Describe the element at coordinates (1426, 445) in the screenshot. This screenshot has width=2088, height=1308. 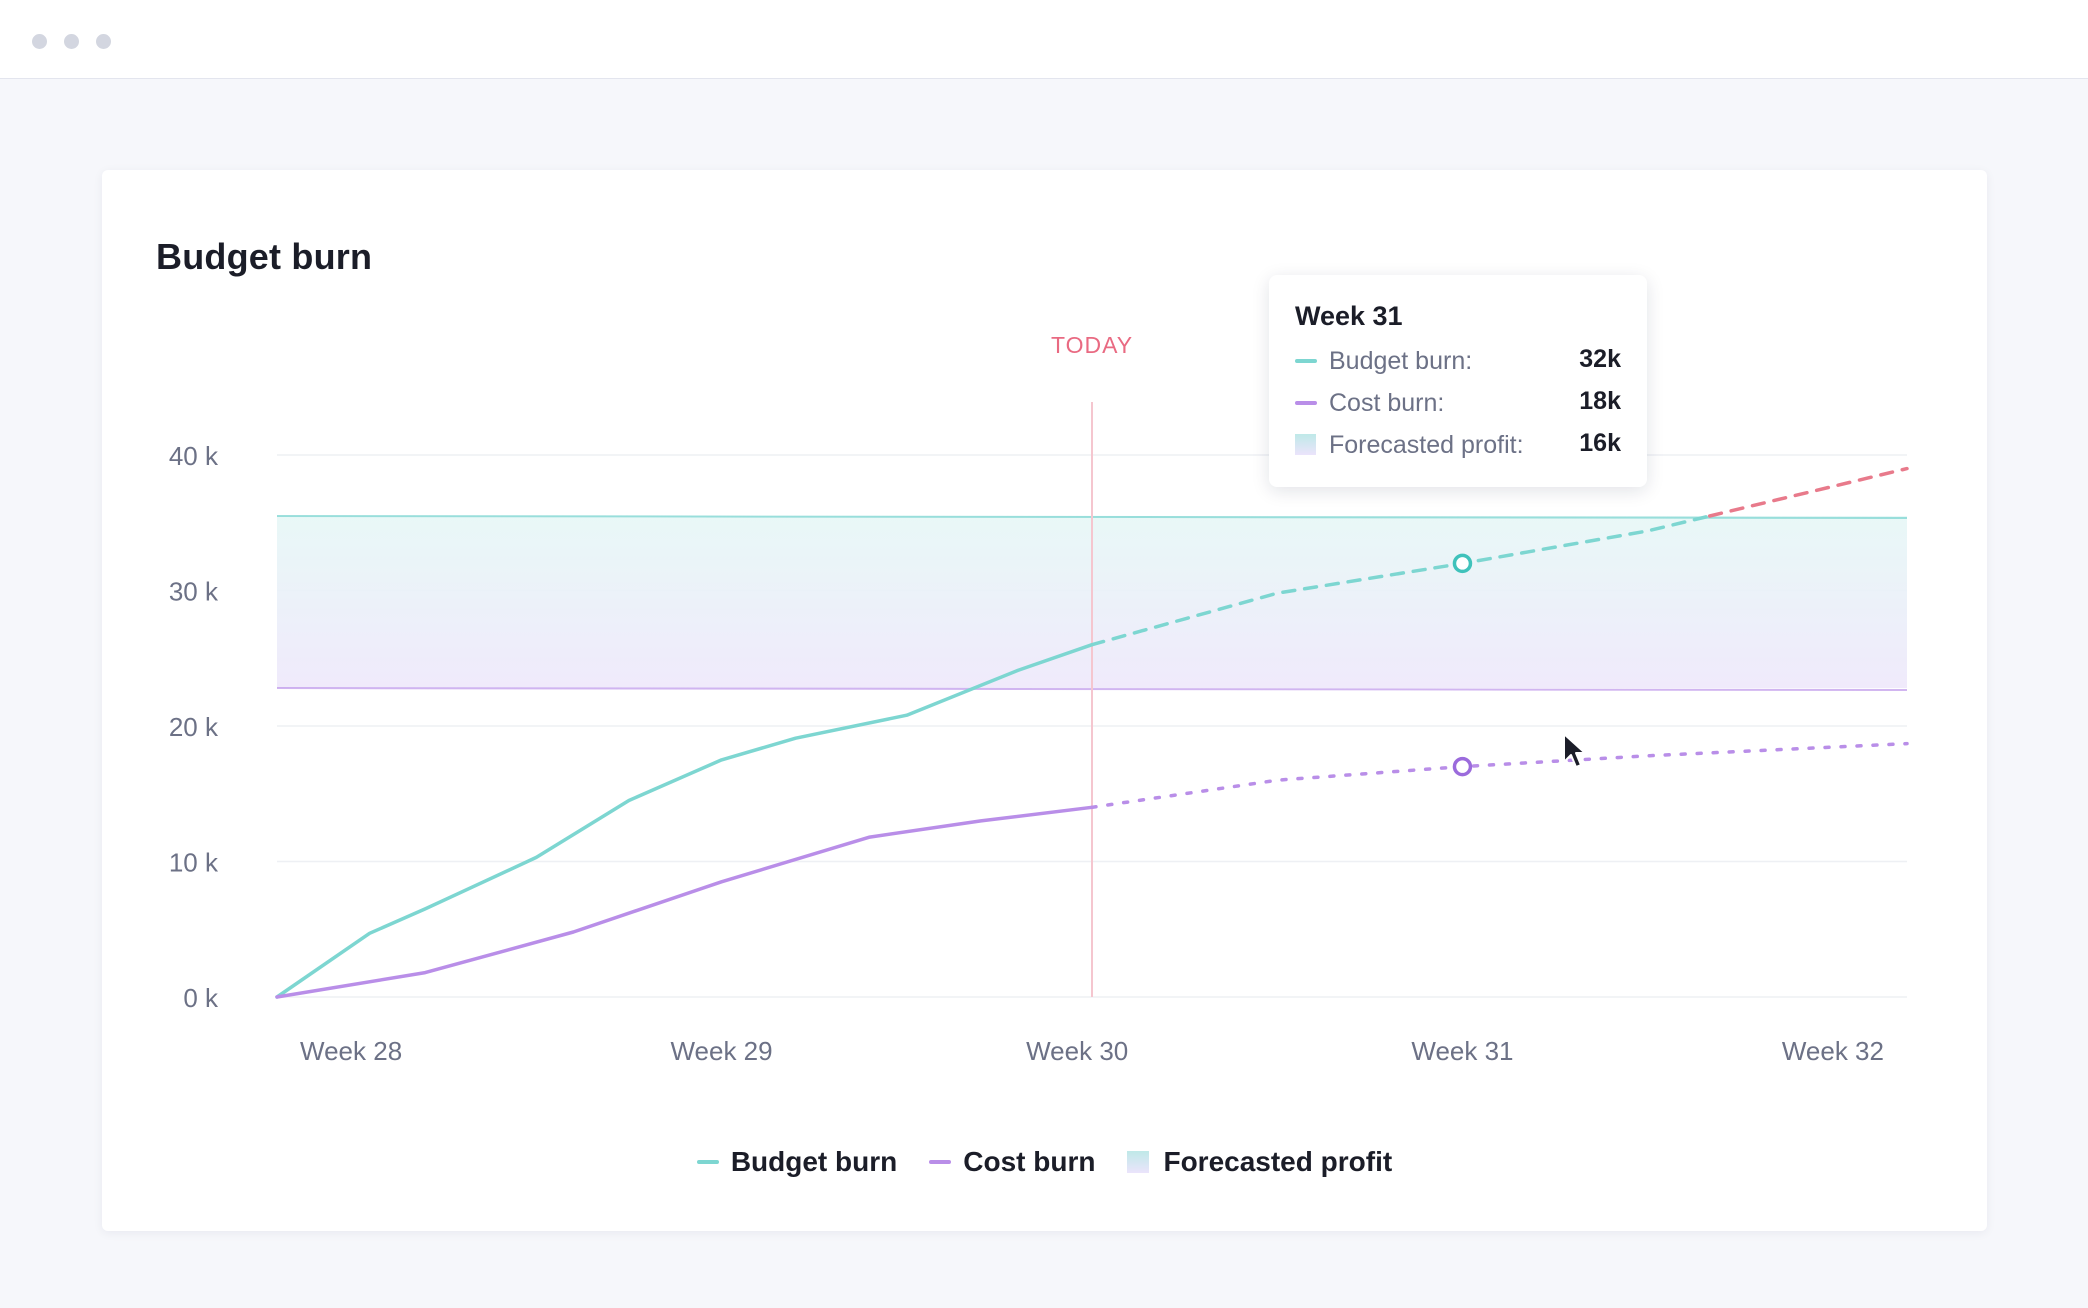
I see `tooltip-label: Forecasted profit:` at that location.